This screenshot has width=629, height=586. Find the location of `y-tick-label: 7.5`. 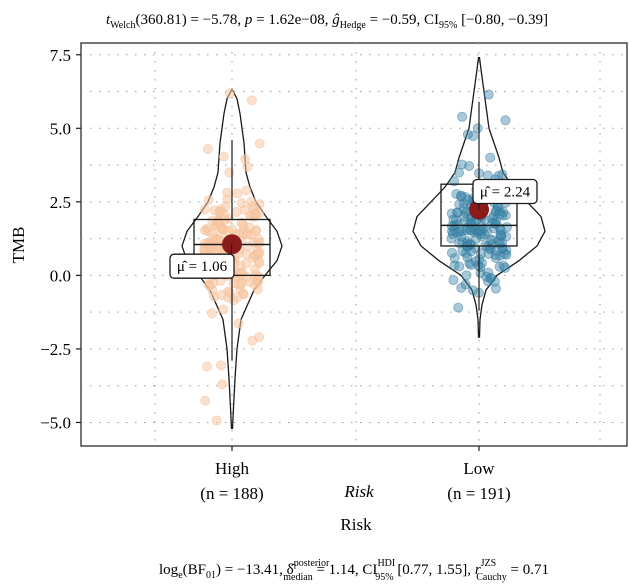

y-tick-label: 7.5 is located at coordinates (60, 55).